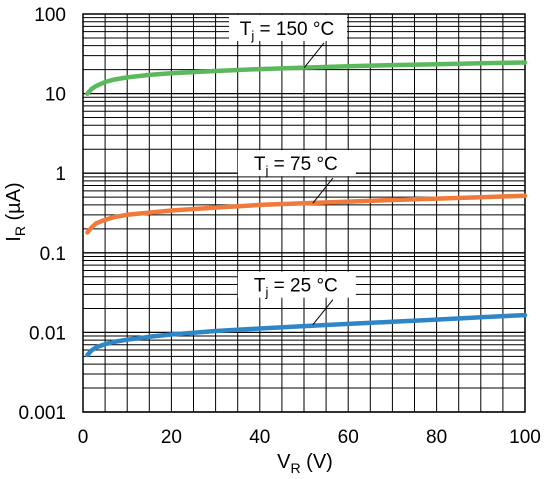  I want to click on series-label-rest: = 150 °C, so click(294, 29).